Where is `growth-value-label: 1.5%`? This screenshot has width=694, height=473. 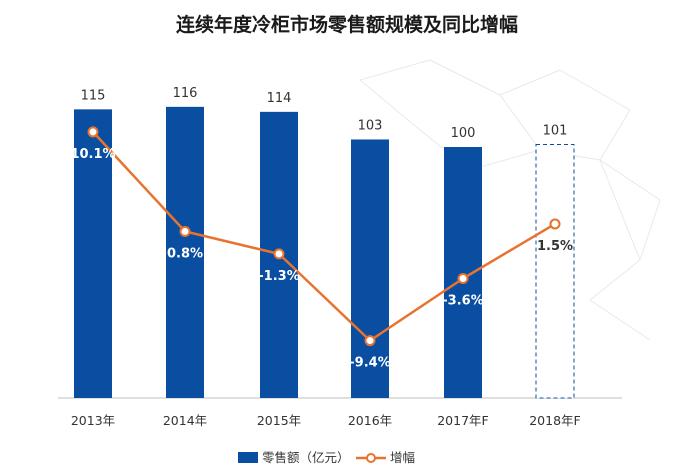
growth-value-label: 1.5% is located at coordinates (555, 246).